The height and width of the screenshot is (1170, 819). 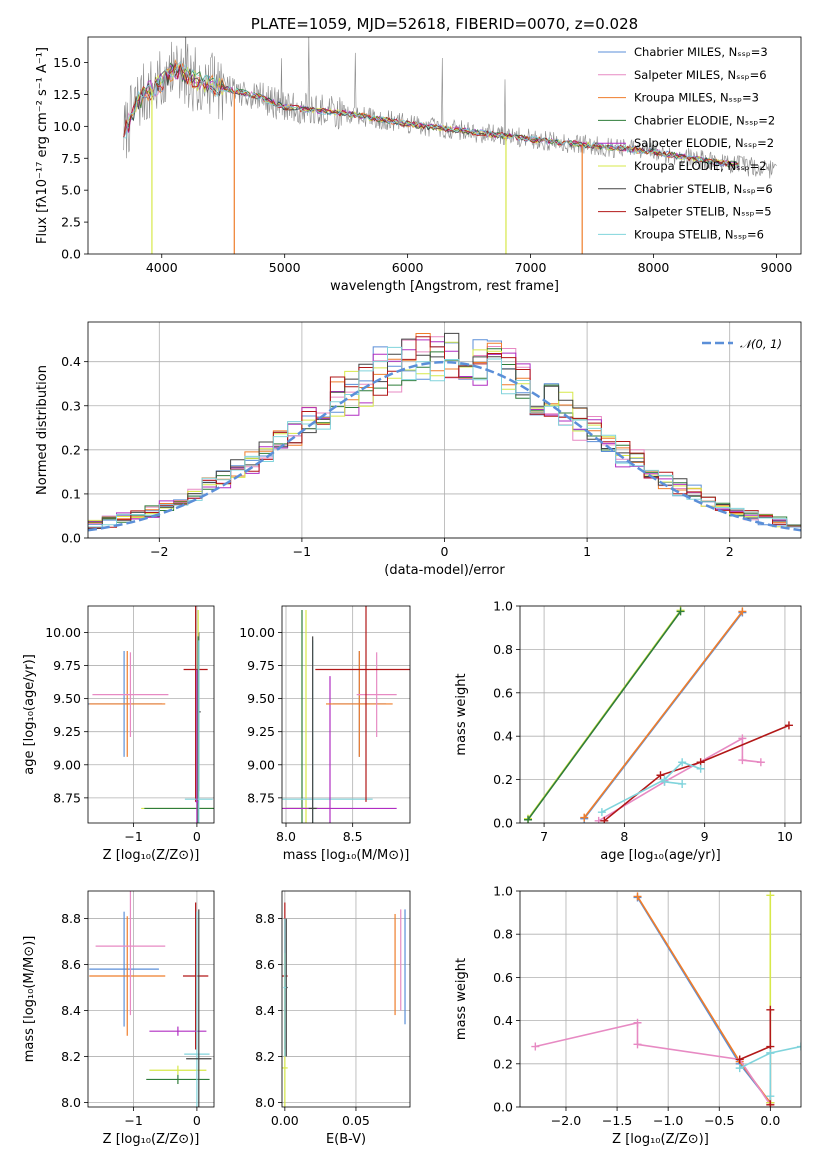 I want to click on x-axis-label: age [log₁₀(age/yr)], so click(x=660, y=855).